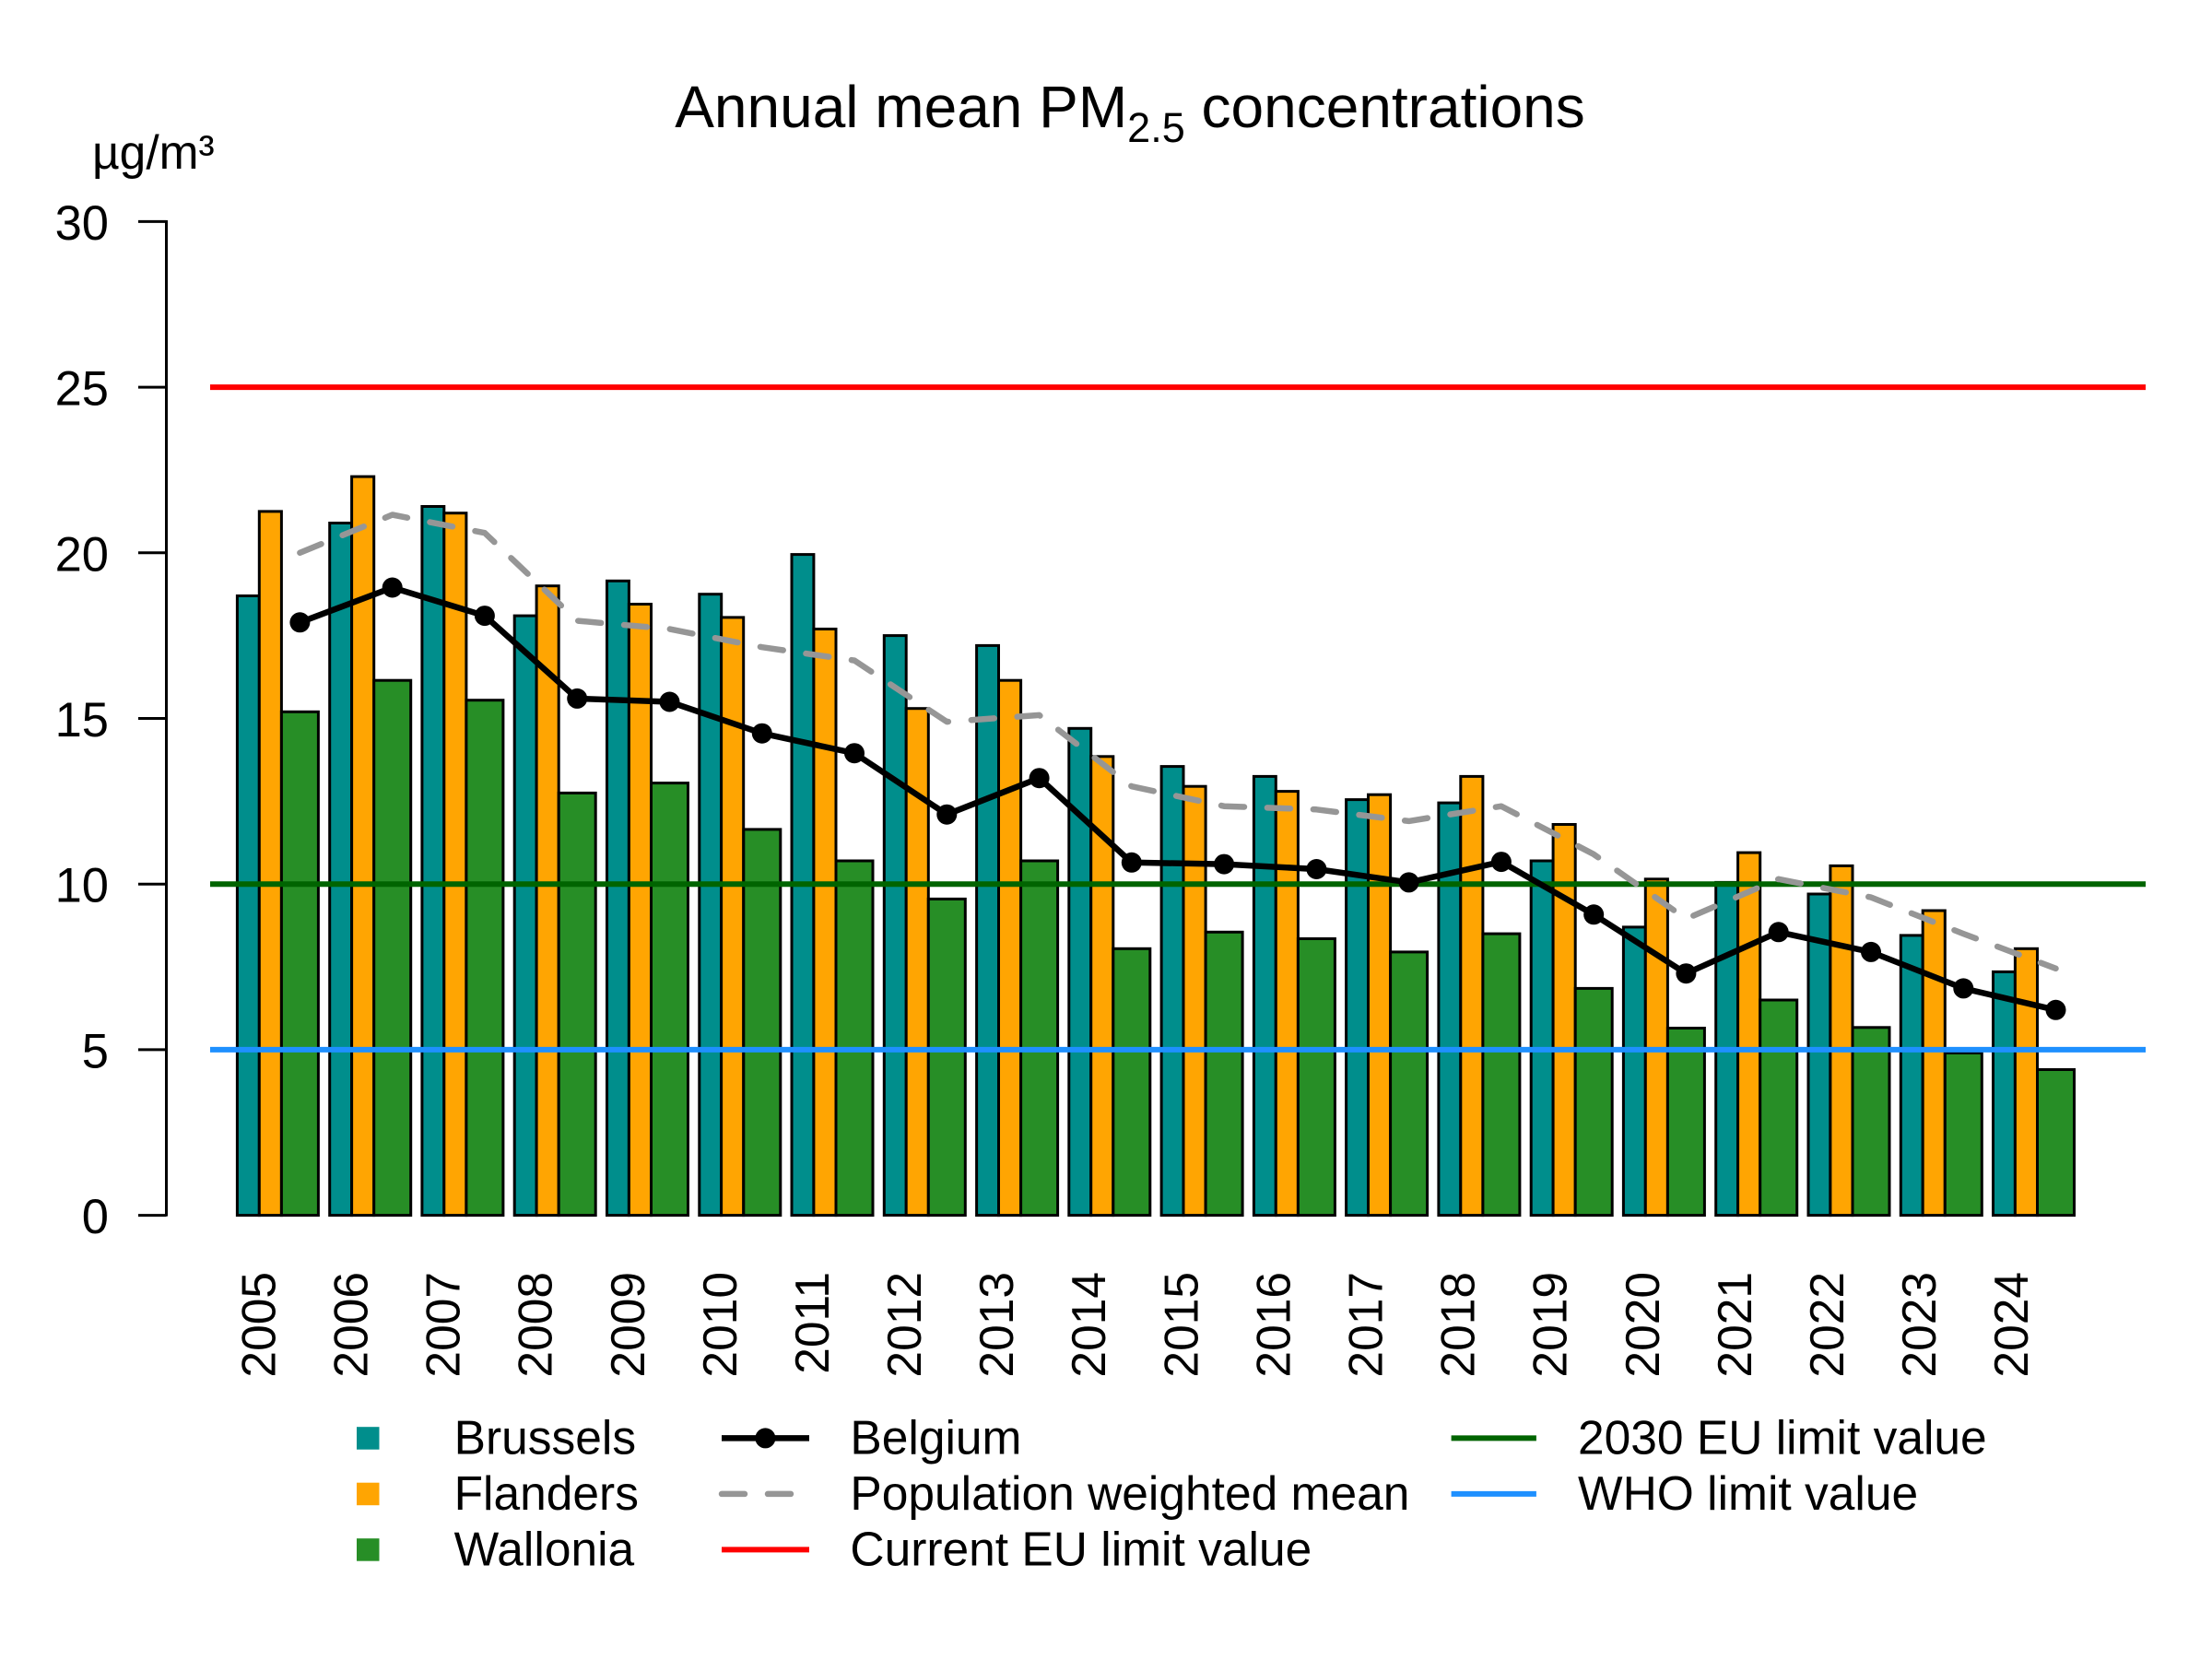  I want to click on svg-text: 2019, so click(1550, 1325).